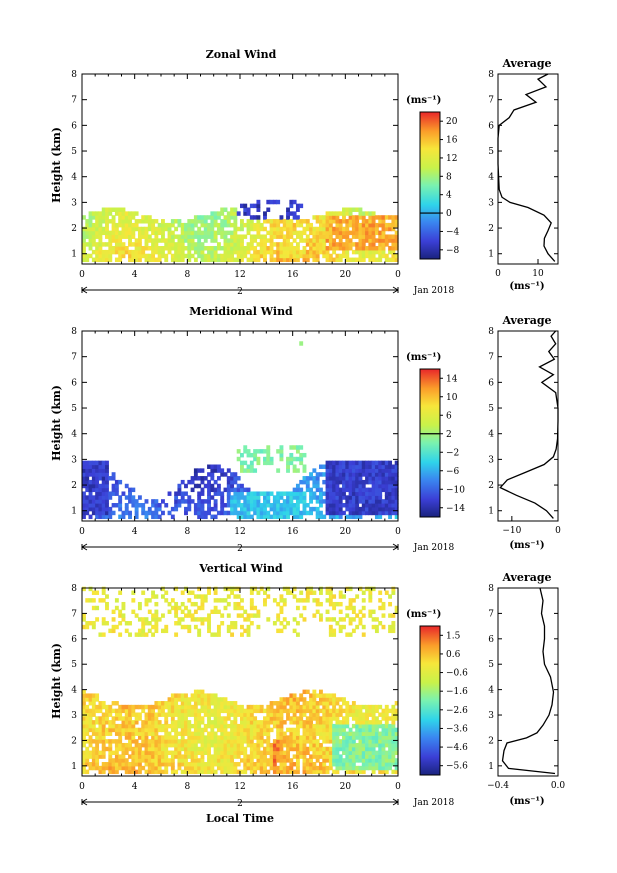  I want to click on y-tick-label: 5, so click(74, 409).